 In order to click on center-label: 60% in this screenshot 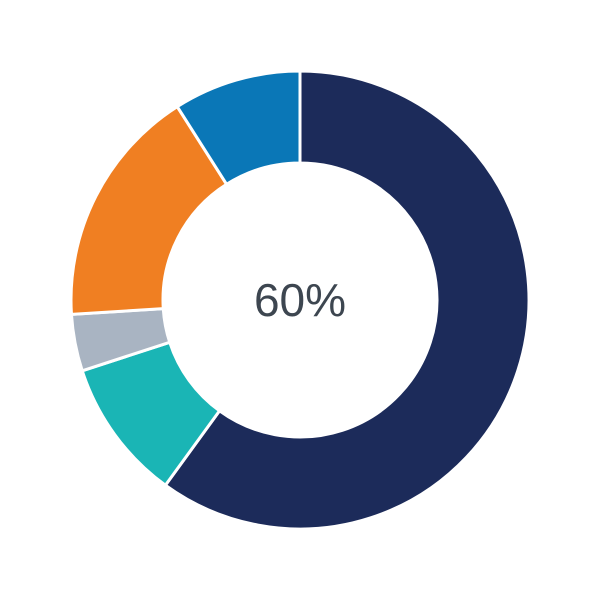, I will do `click(300, 300)`.